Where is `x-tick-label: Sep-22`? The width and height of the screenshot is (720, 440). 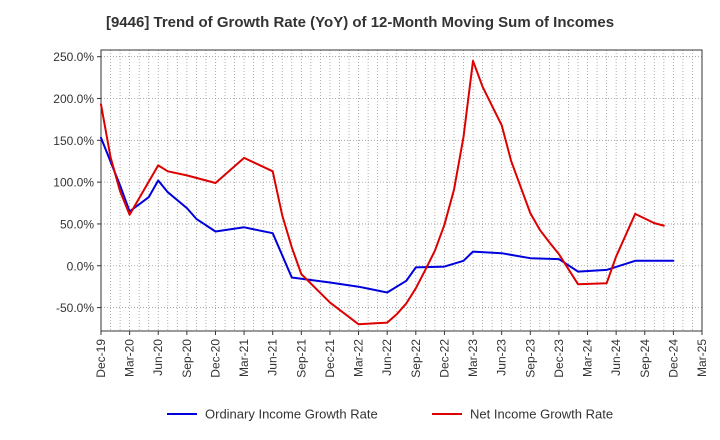
x-tick-label: Sep-22 is located at coordinates (416, 358).